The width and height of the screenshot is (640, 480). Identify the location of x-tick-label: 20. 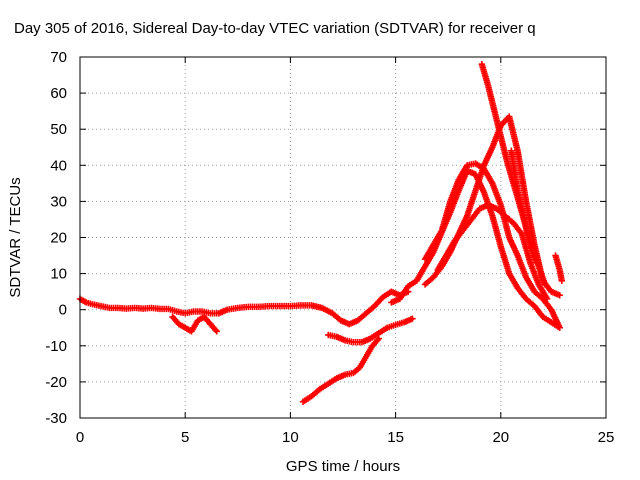
(500, 437).